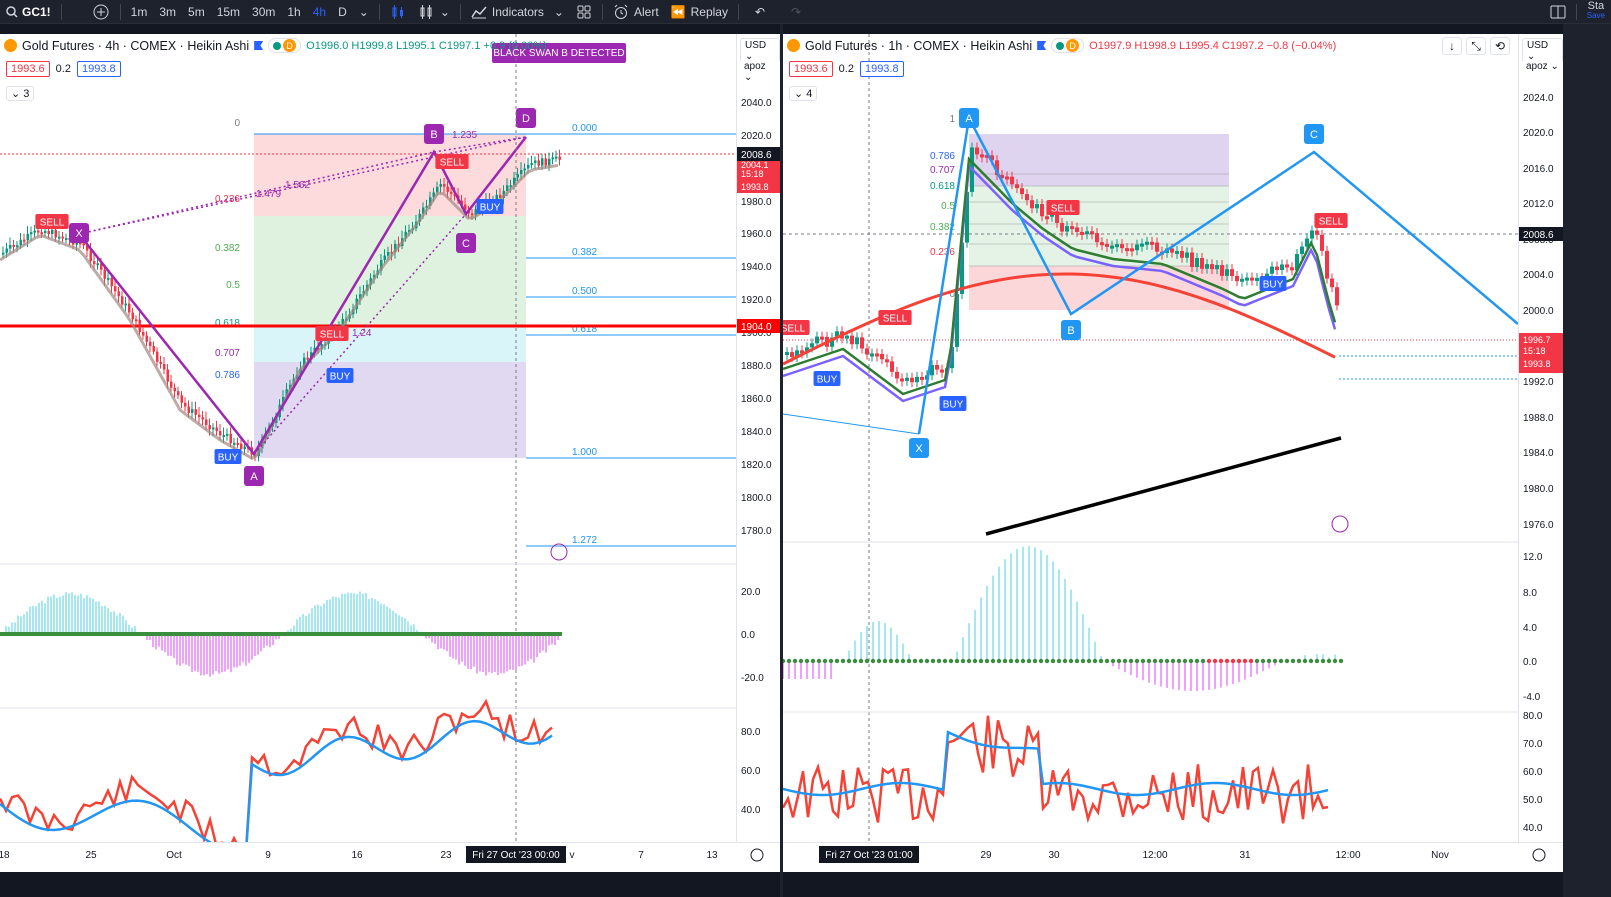 Image resolution: width=1611 pixels, height=897 pixels. Describe the element at coordinates (584, 12) in the screenshot. I see `templates-button` at that location.